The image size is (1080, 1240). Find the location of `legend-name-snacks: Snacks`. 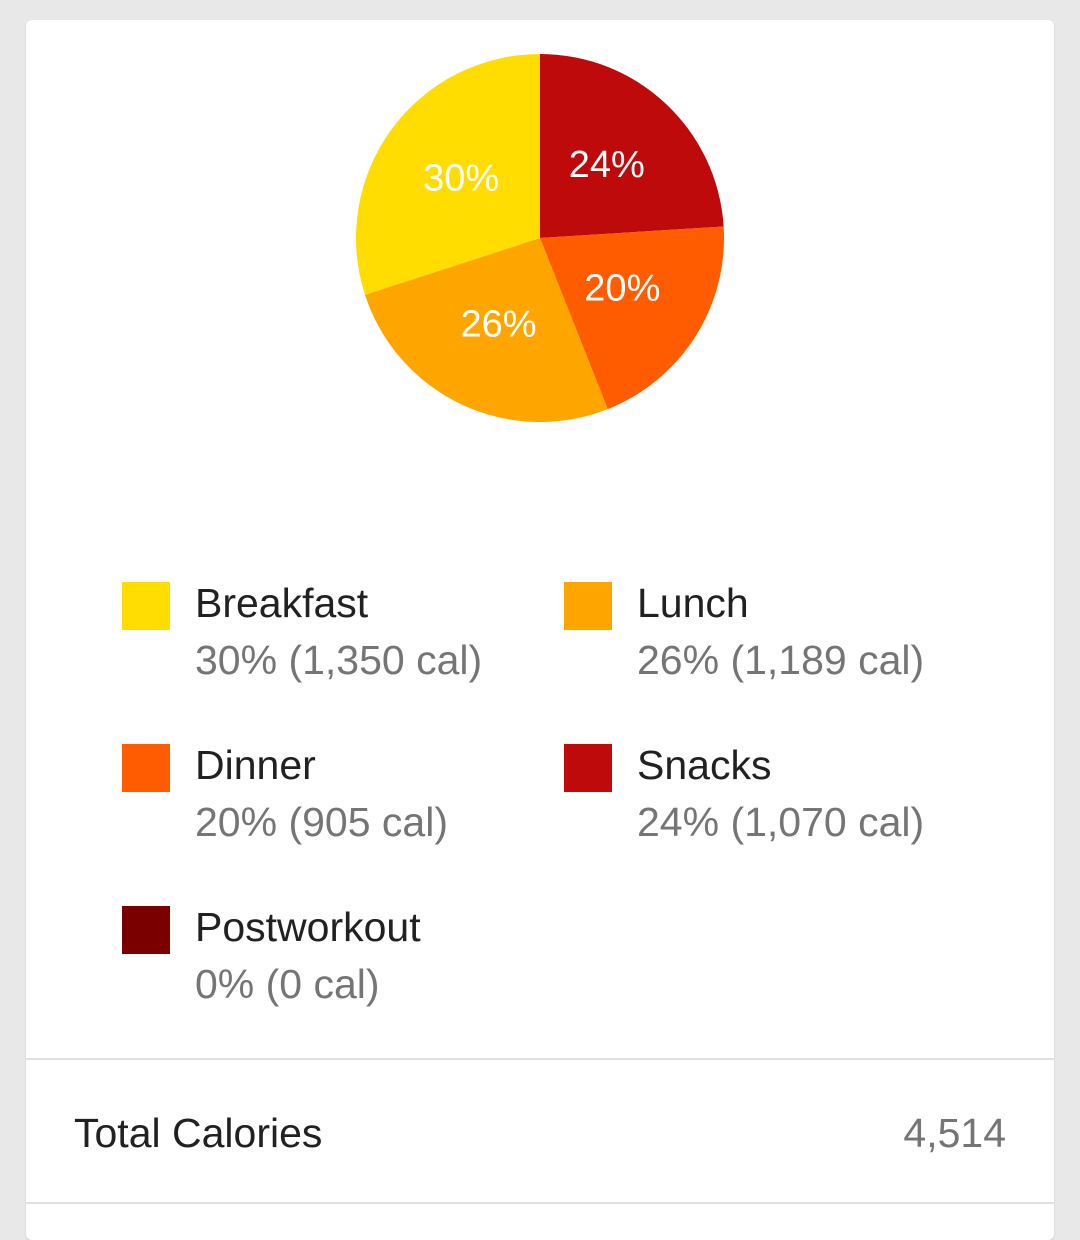

legend-name-snacks: Snacks is located at coordinates (704, 765).